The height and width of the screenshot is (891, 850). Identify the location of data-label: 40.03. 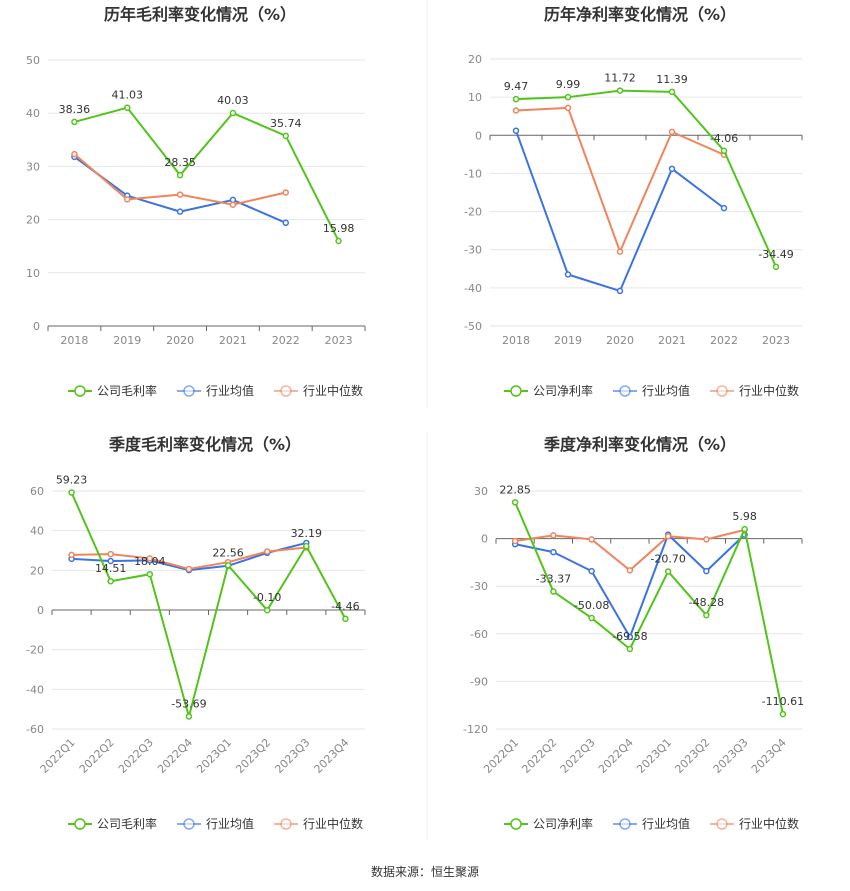
(233, 100).